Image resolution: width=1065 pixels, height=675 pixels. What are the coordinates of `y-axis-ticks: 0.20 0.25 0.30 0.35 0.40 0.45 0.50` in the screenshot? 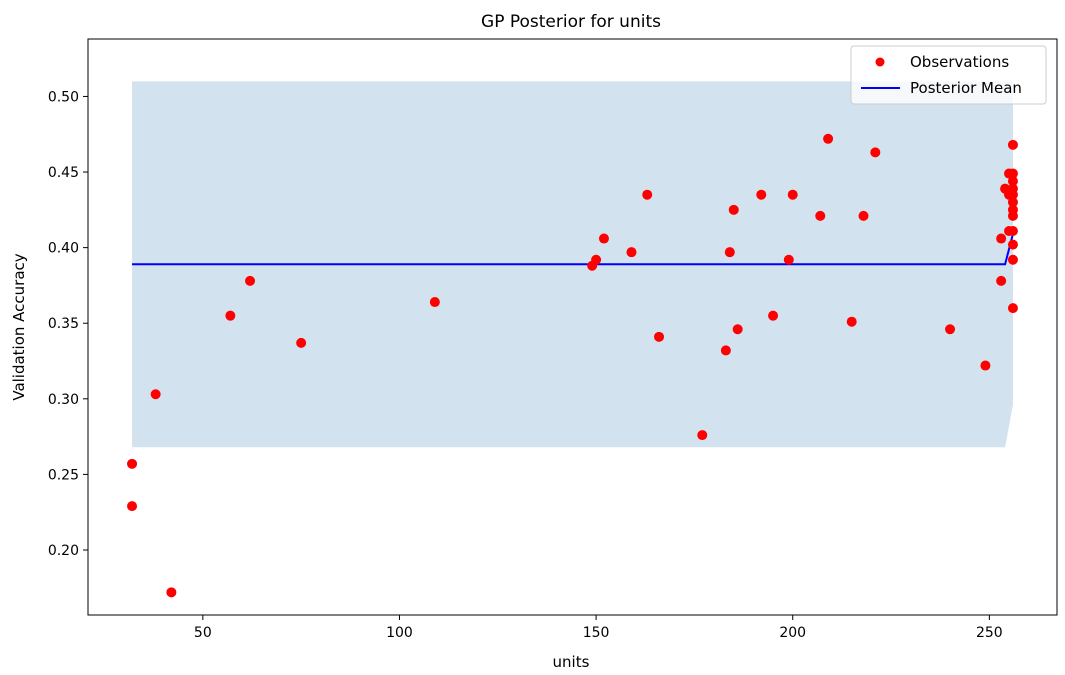 It's located at (68, 324).